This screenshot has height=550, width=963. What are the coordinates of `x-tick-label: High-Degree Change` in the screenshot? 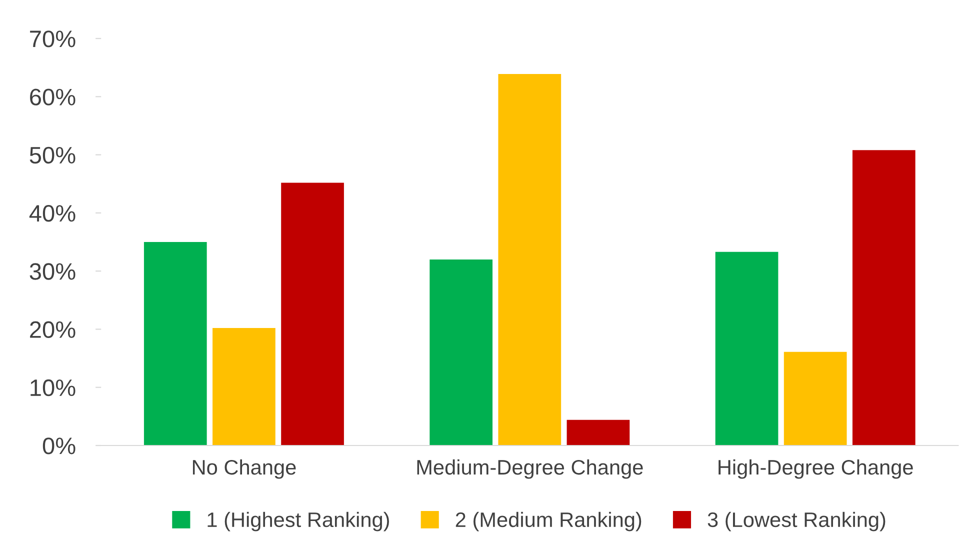 It's located at (815, 469).